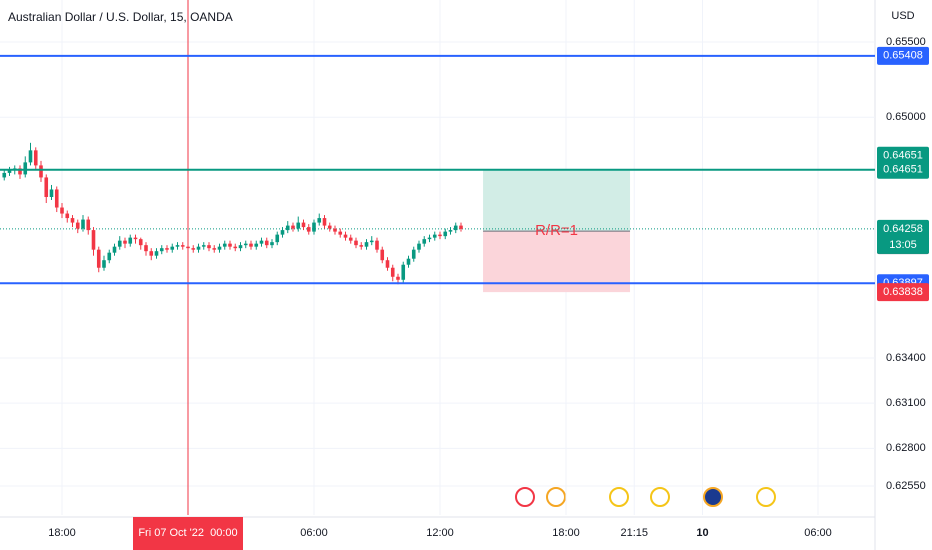 This screenshot has height=550, width=932. Describe the element at coordinates (702, 533) in the screenshot. I see `x-tick-label: 10` at that location.